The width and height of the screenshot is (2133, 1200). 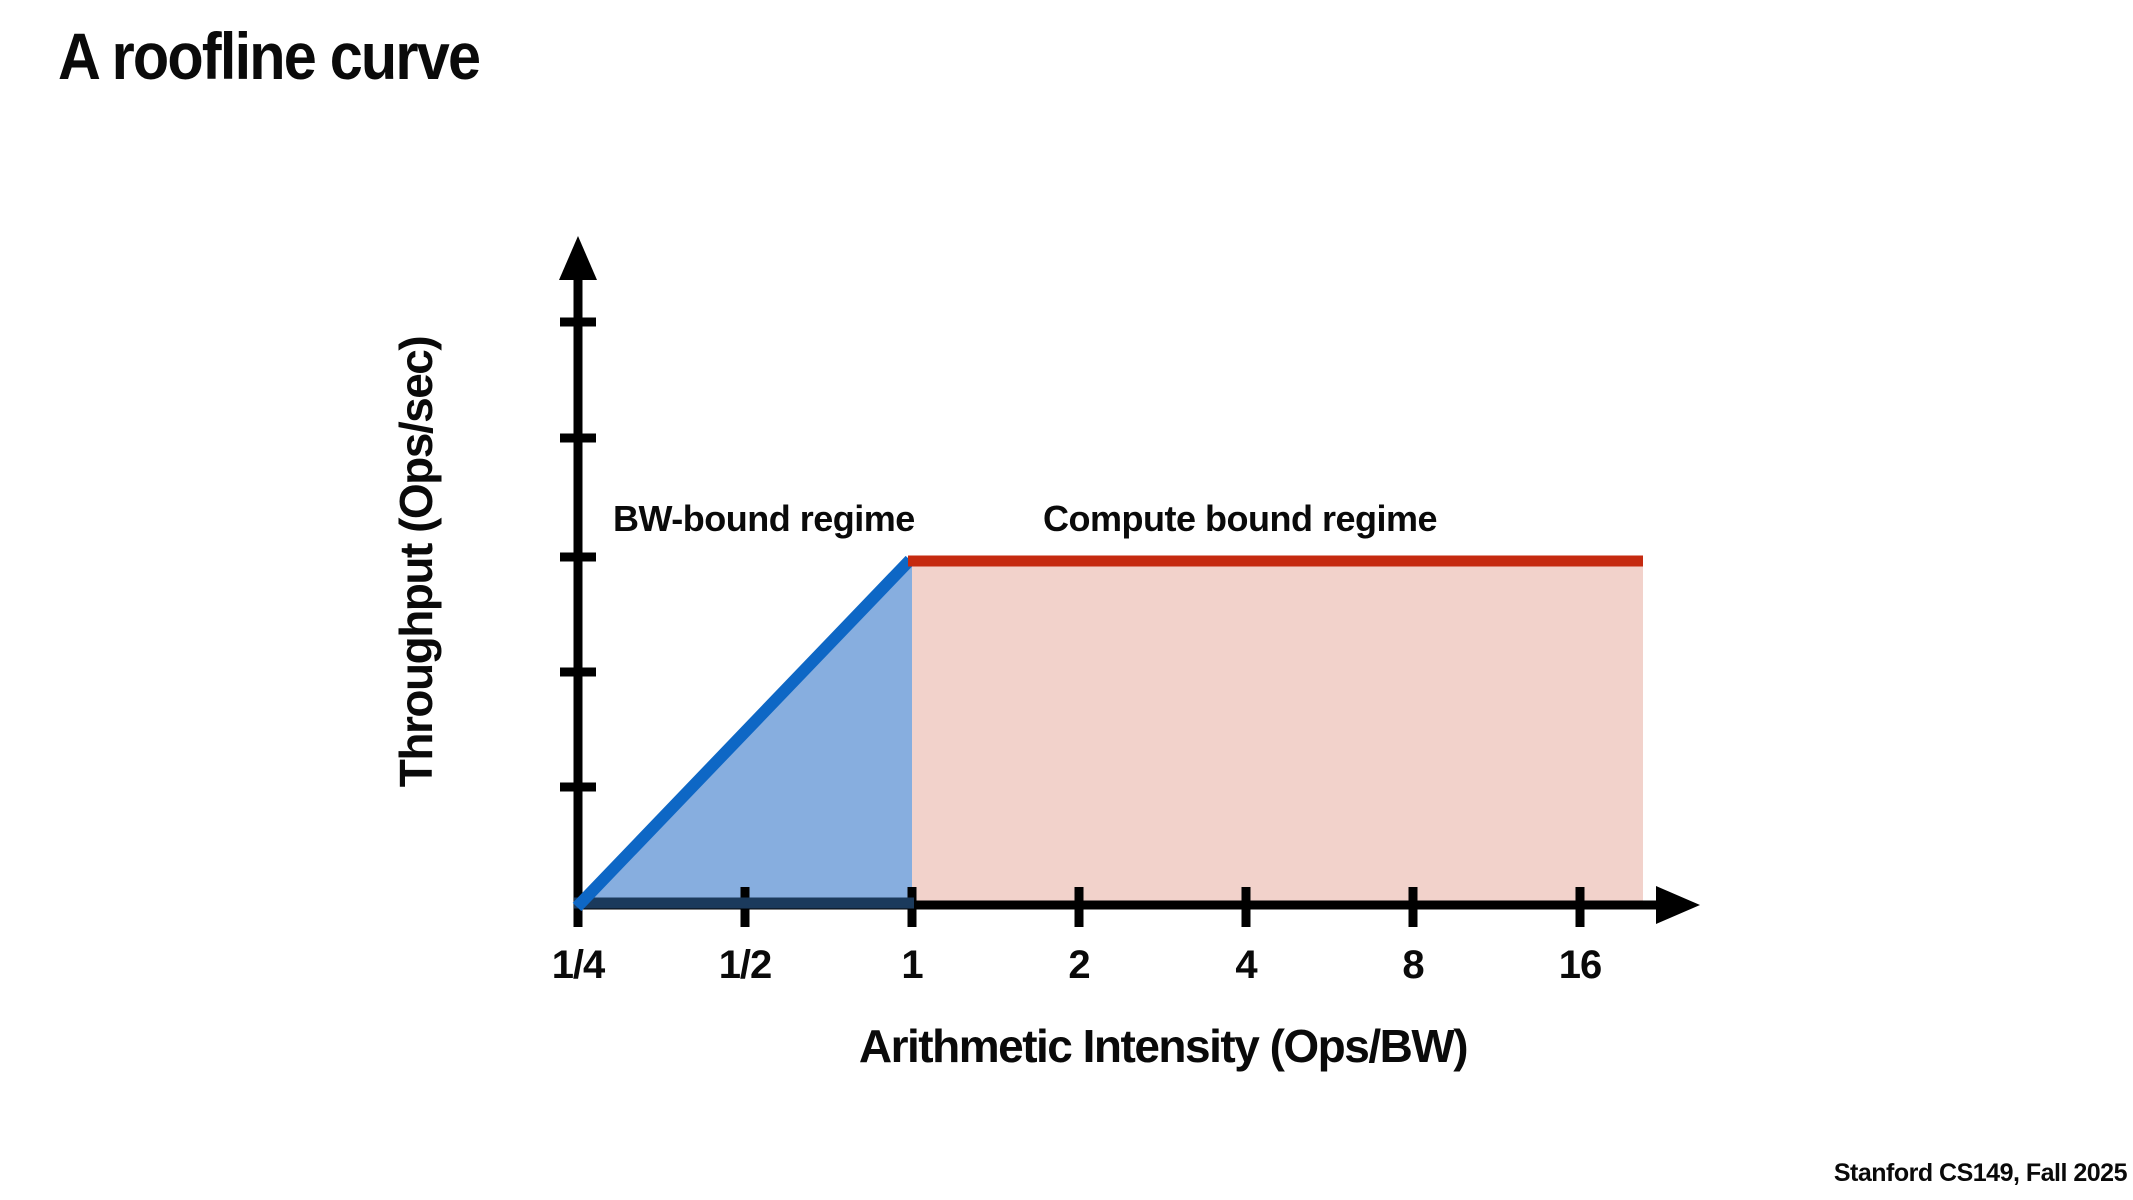 I want to click on x-tick-label: 8, so click(x=1413, y=965).